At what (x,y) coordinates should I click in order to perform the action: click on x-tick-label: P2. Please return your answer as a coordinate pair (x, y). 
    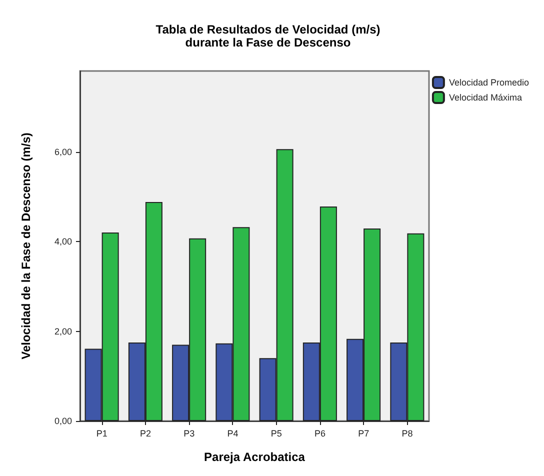
    Looking at the image, I should click on (145, 433).